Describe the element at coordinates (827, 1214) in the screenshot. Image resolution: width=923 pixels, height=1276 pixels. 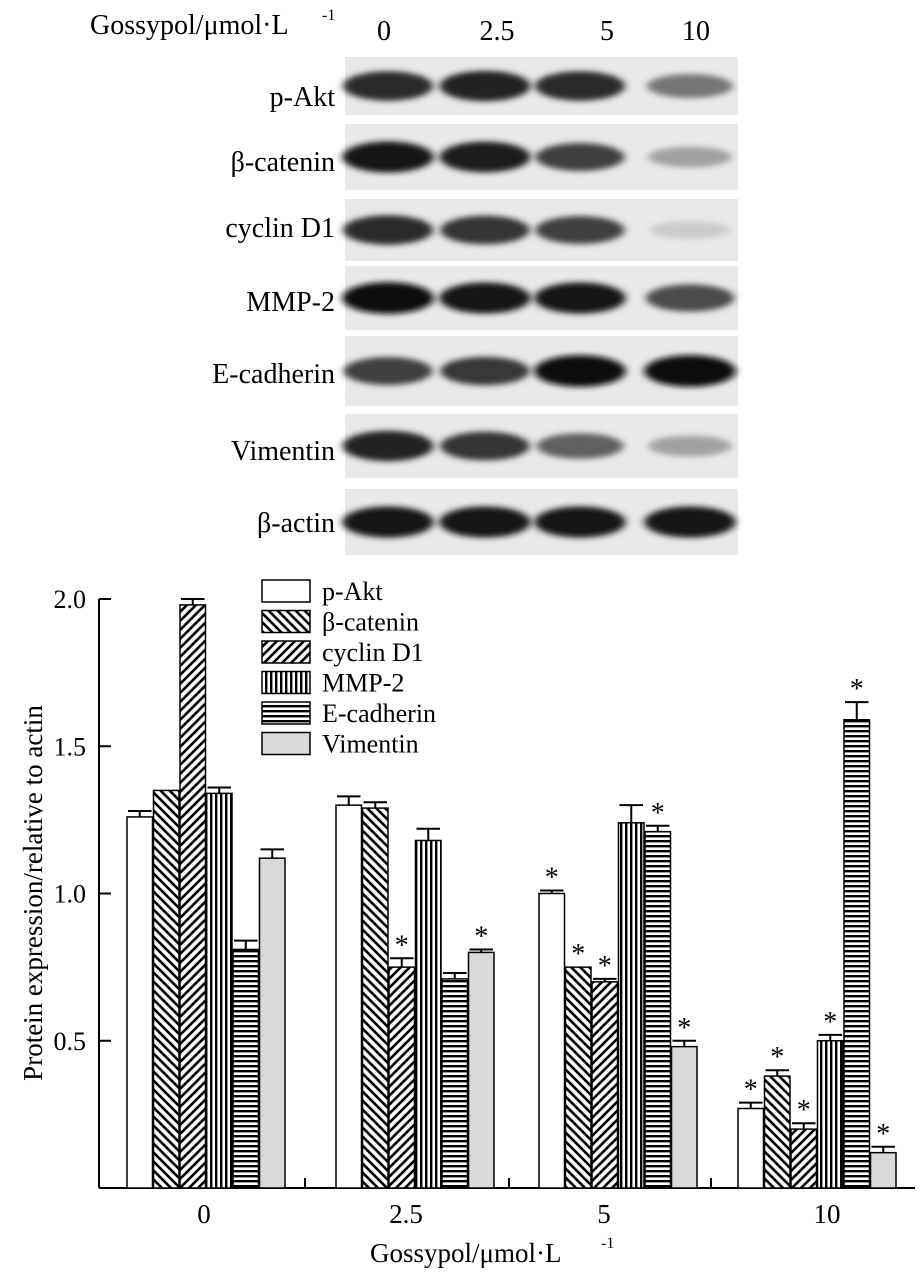
I see `x-tick-label: 10` at that location.